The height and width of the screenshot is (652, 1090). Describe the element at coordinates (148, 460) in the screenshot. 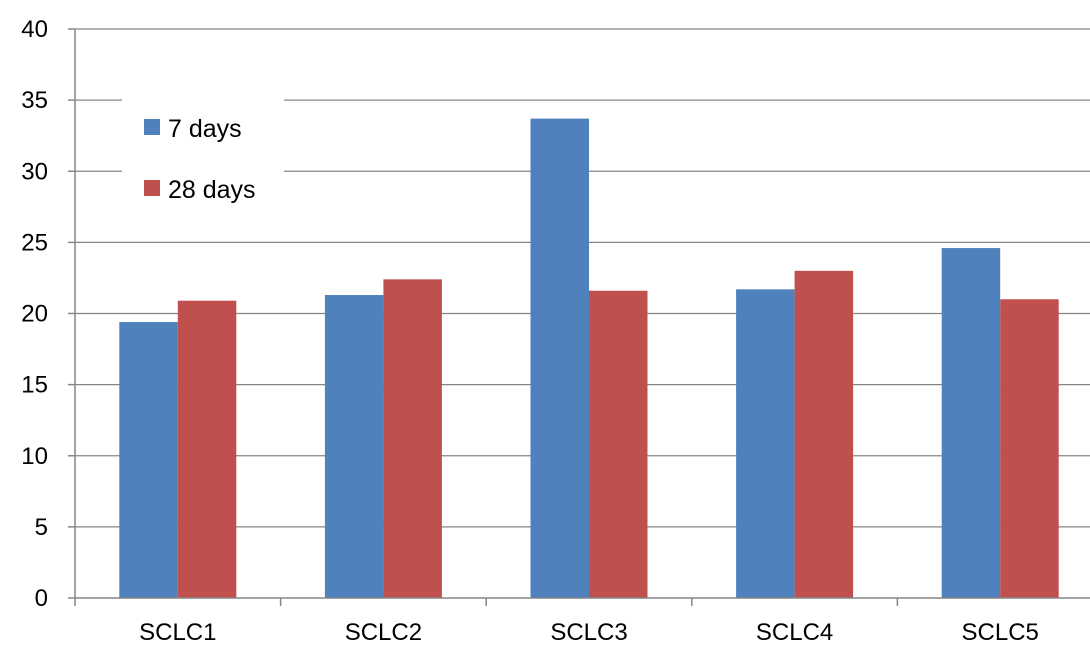

I see `bar-sclc1-7-days` at that location.